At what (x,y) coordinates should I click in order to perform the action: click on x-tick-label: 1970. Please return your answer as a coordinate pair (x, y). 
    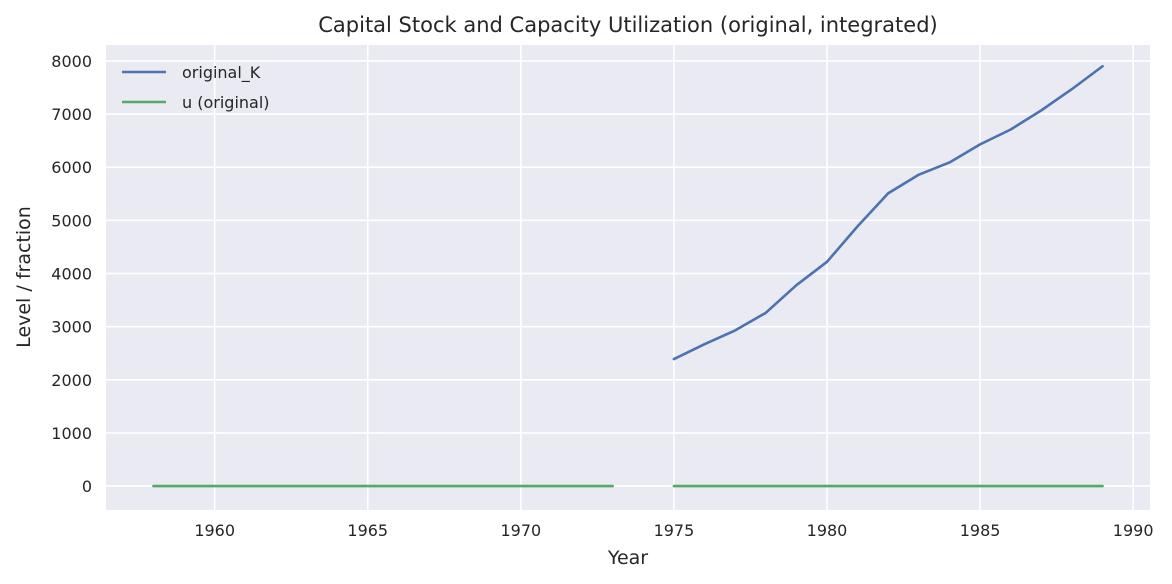
    Looking at the image, I should click on (520, 530).